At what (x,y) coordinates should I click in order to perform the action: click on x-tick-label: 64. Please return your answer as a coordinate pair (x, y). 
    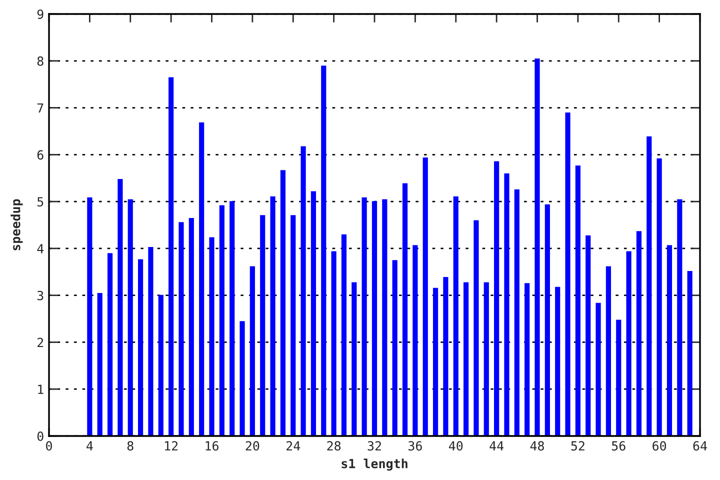
    Looking at the image, I should click on (700, 446).